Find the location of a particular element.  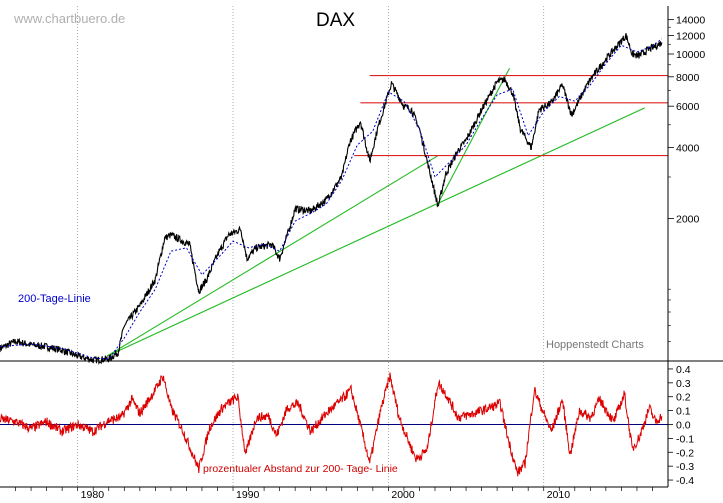

x-tick-2010: 2010 is located at coordinates (559, 495).